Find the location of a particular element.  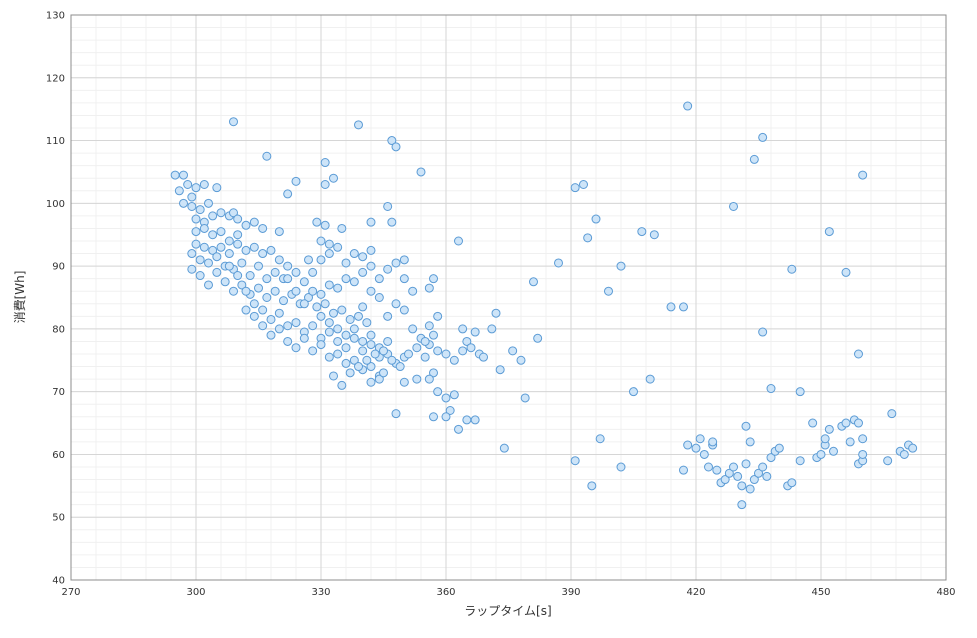

y-tick-label: 110 is located at coordinates (55, 141).